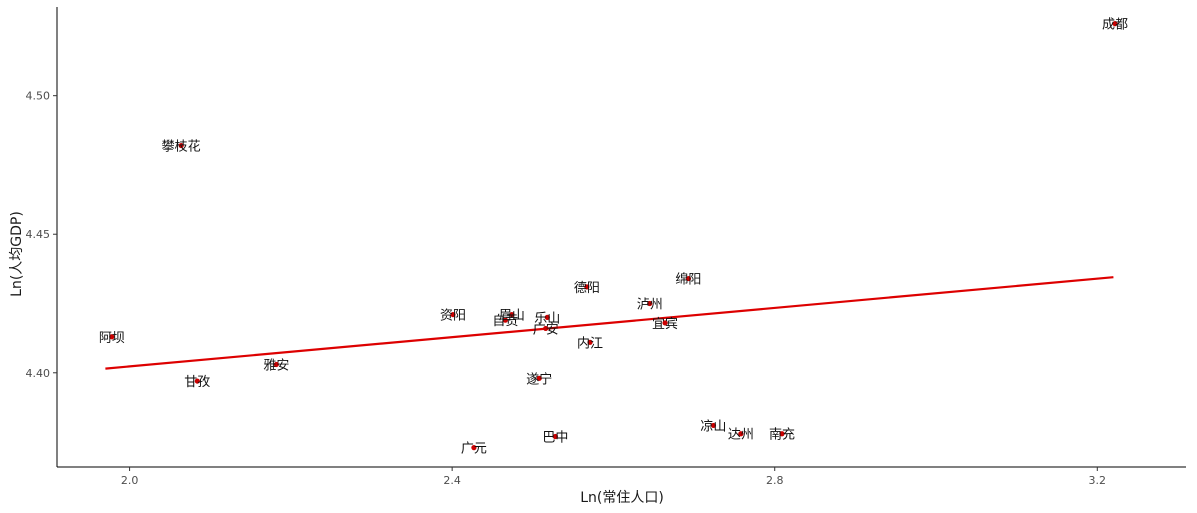 The width and height of the screenshot is (1197, 513). I want to click on point-label: 泸州, so click(650, 305).